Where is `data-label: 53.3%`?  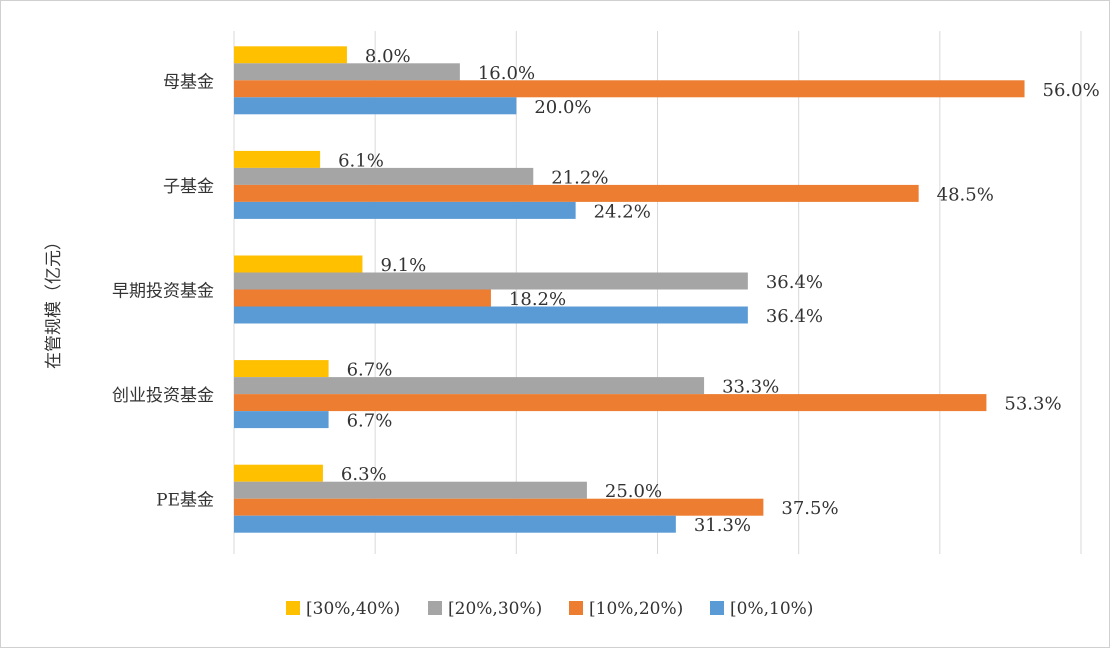
data-label: 53.3% is located at coordinates (1032, 404).